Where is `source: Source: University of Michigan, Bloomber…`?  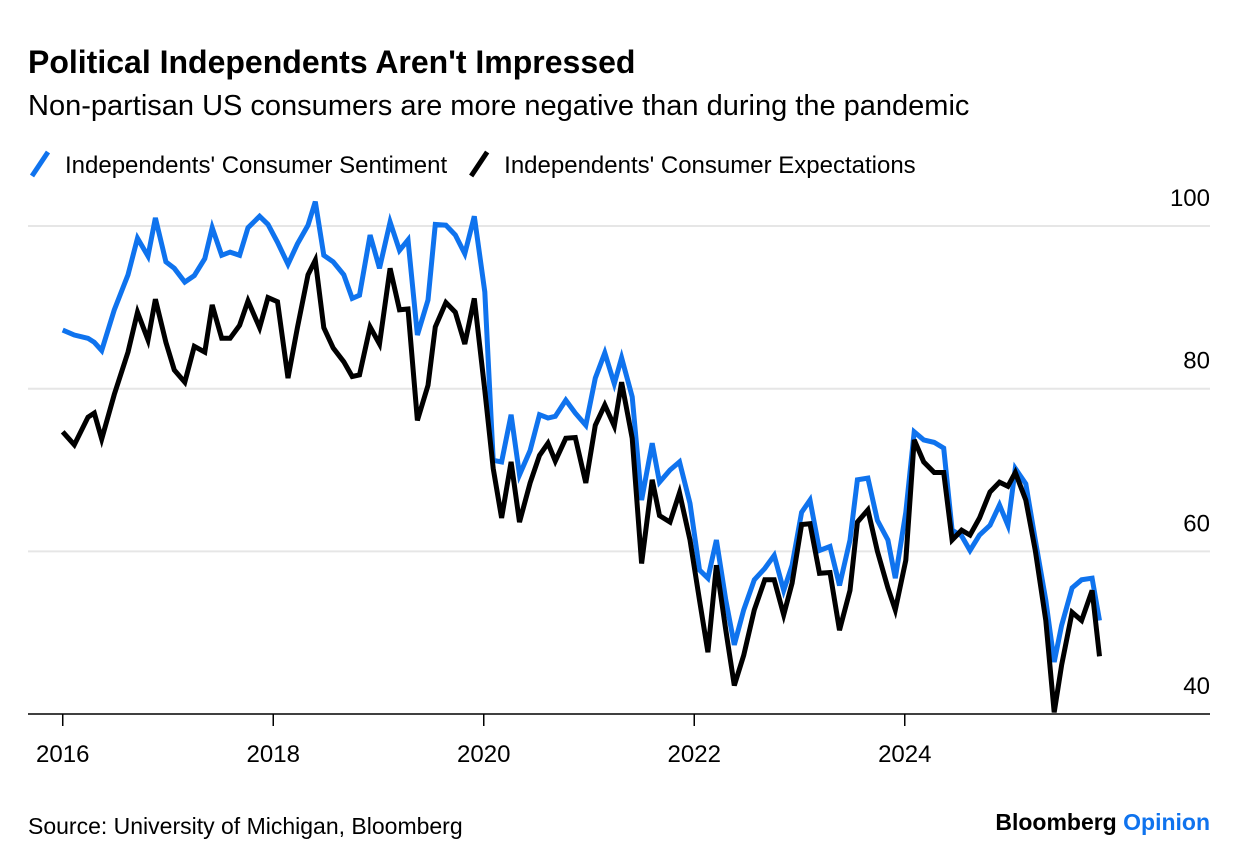
source: Source: University of Michigan, Bloomber… is located at coordinates (245, 826).